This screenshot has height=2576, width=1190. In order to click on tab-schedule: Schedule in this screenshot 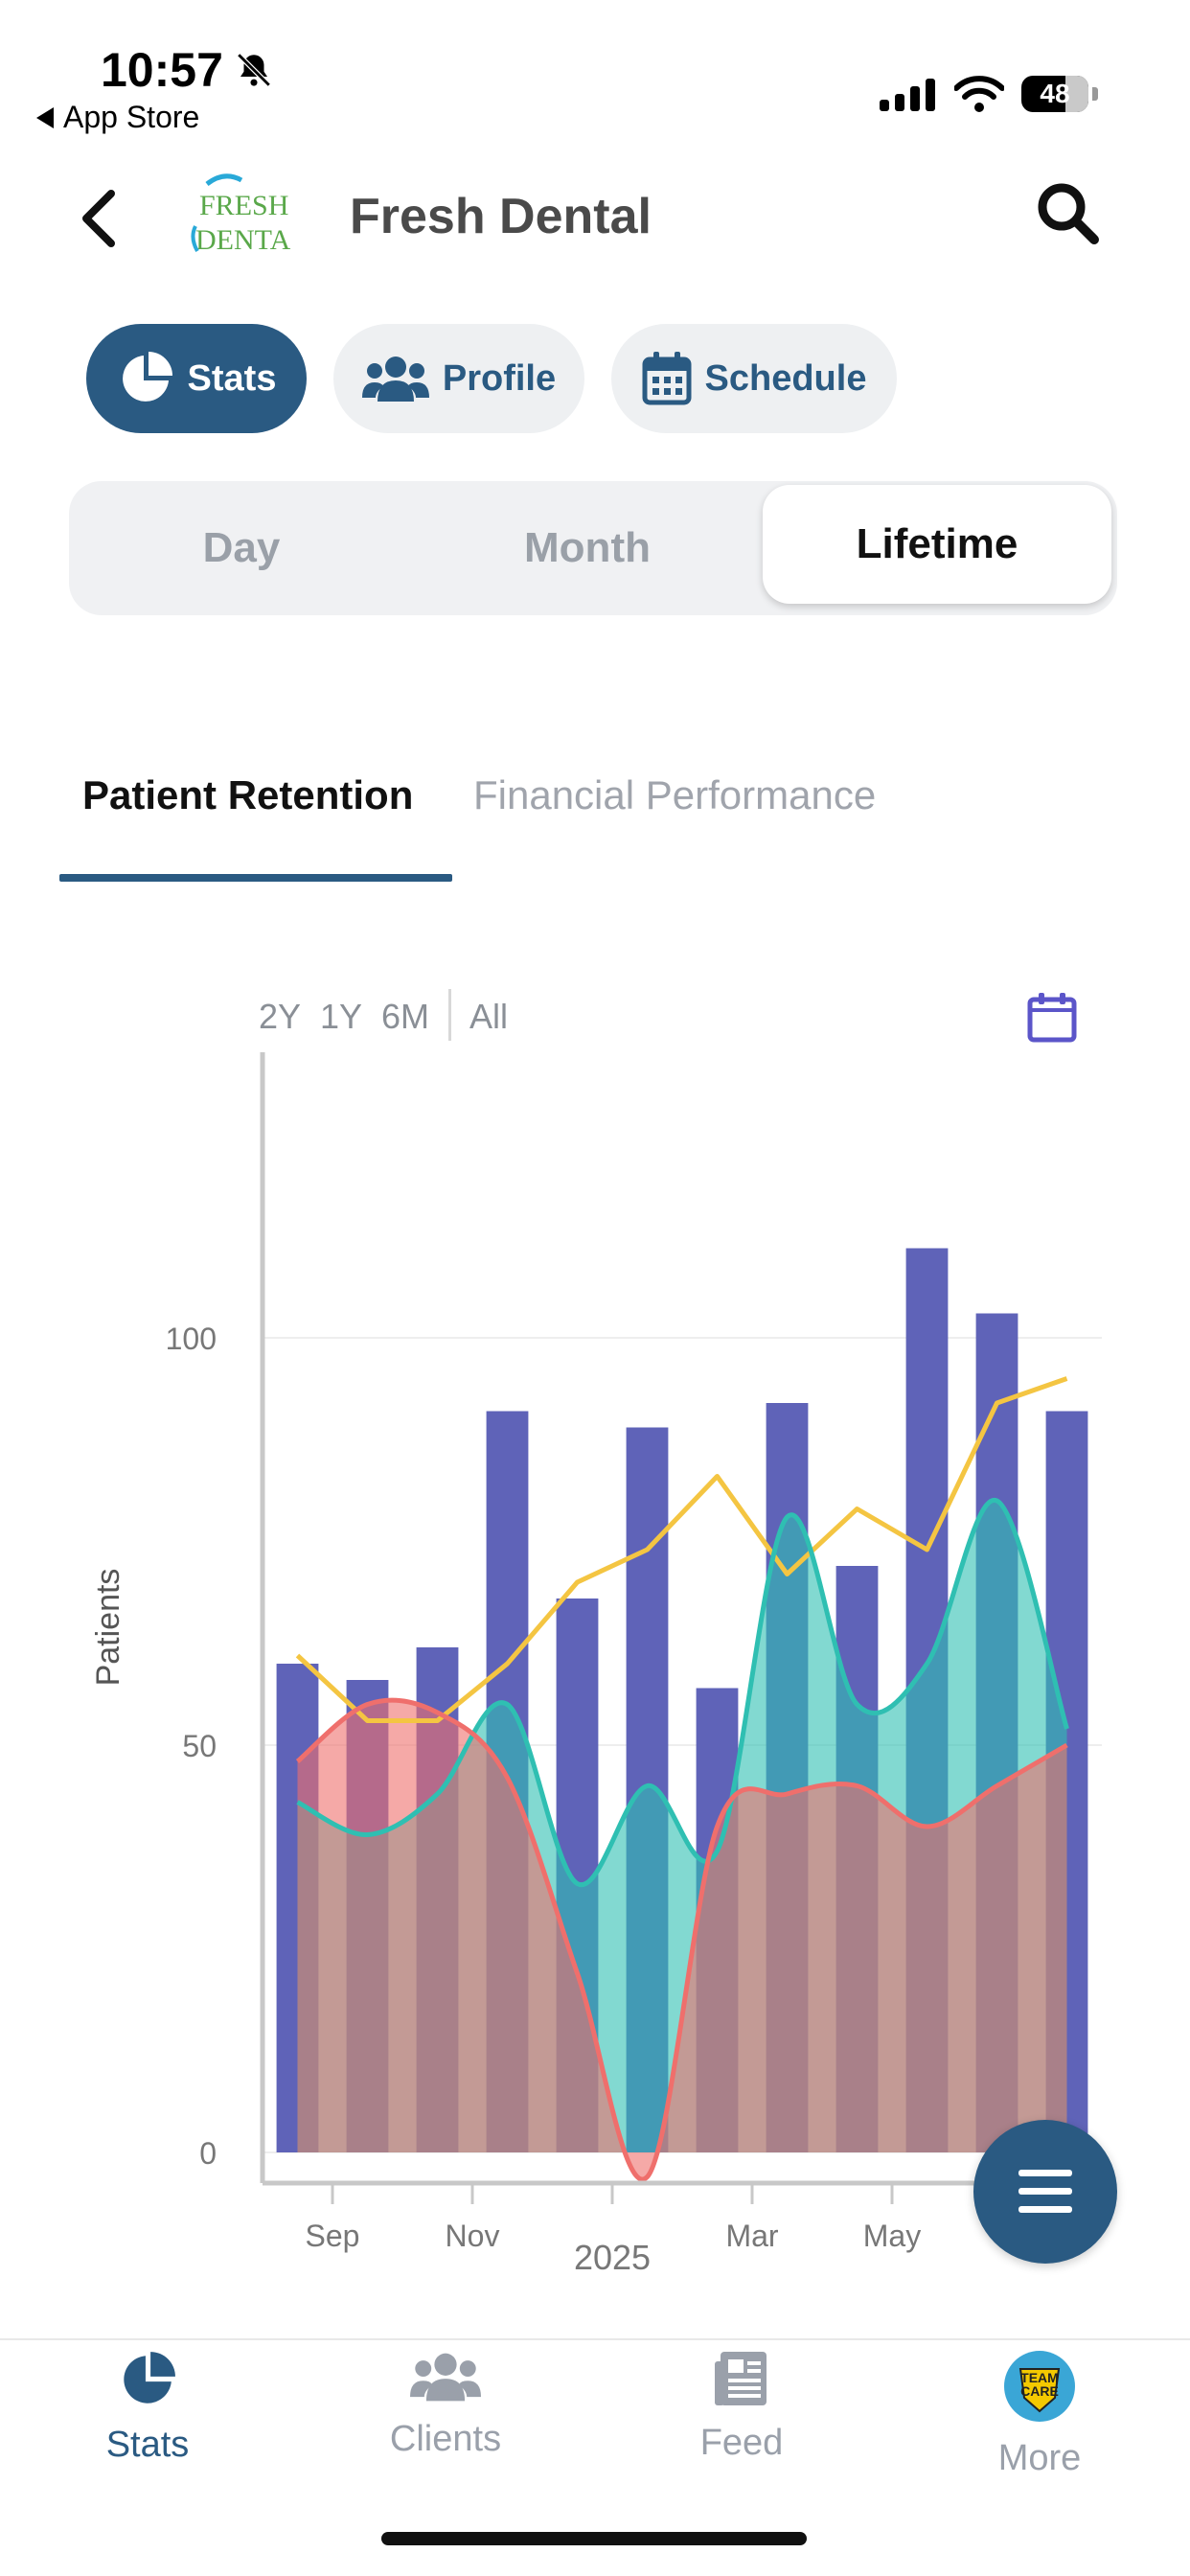, I will do `click(754, 378)`.